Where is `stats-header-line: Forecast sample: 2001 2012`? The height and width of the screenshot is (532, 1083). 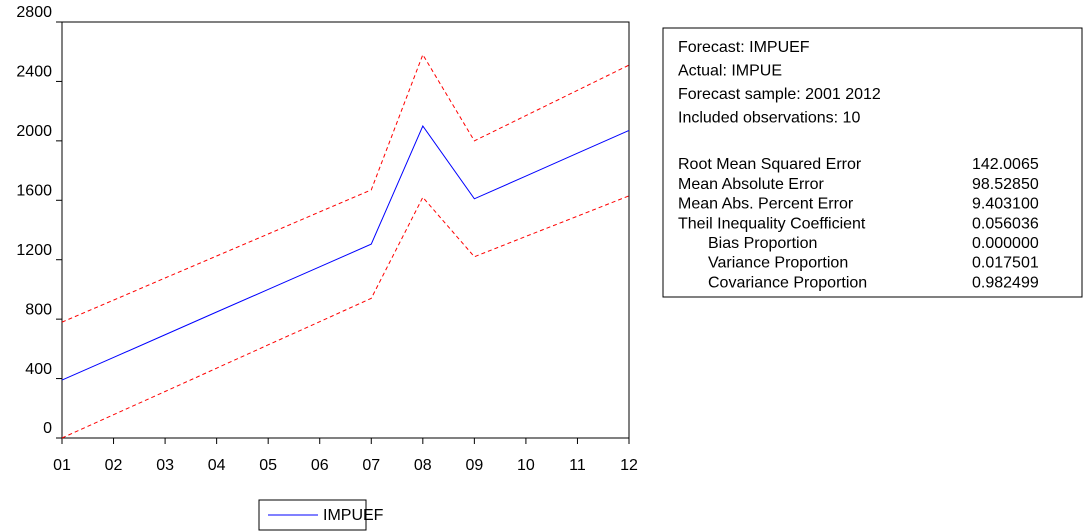
stats-header-line: Forecast sample: 2001 2012 is located at coordinates (779, 94).